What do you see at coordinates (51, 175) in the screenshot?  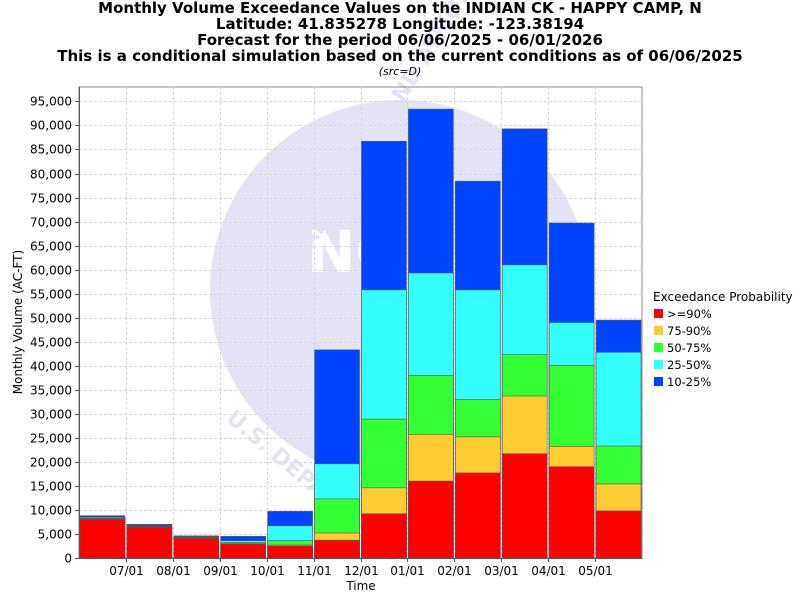 I see `y-tick-label: 80,000` at bounding box center [51, 175].